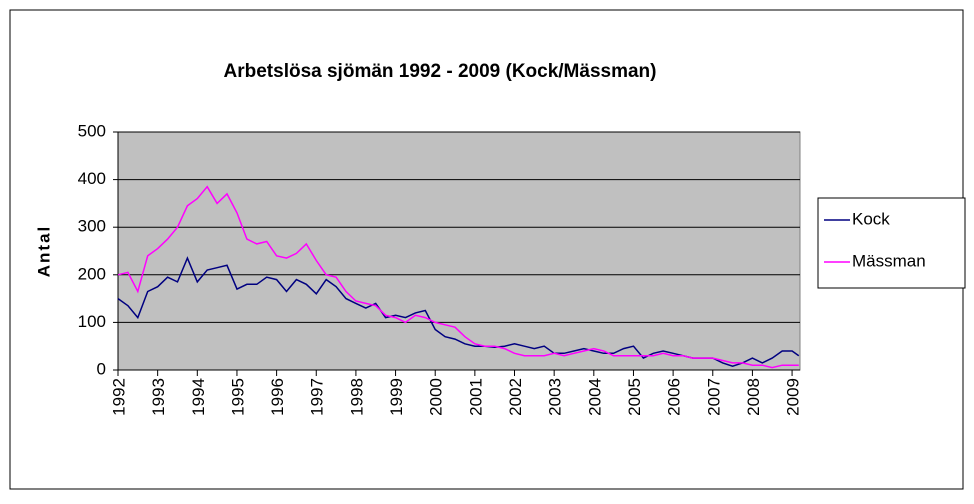 This screenshot has height=504, width=974. What do you see at coordinates (277, 397) in the screenshot?
I see `x-tick-label: 1996` at bounding box center [277, 397].